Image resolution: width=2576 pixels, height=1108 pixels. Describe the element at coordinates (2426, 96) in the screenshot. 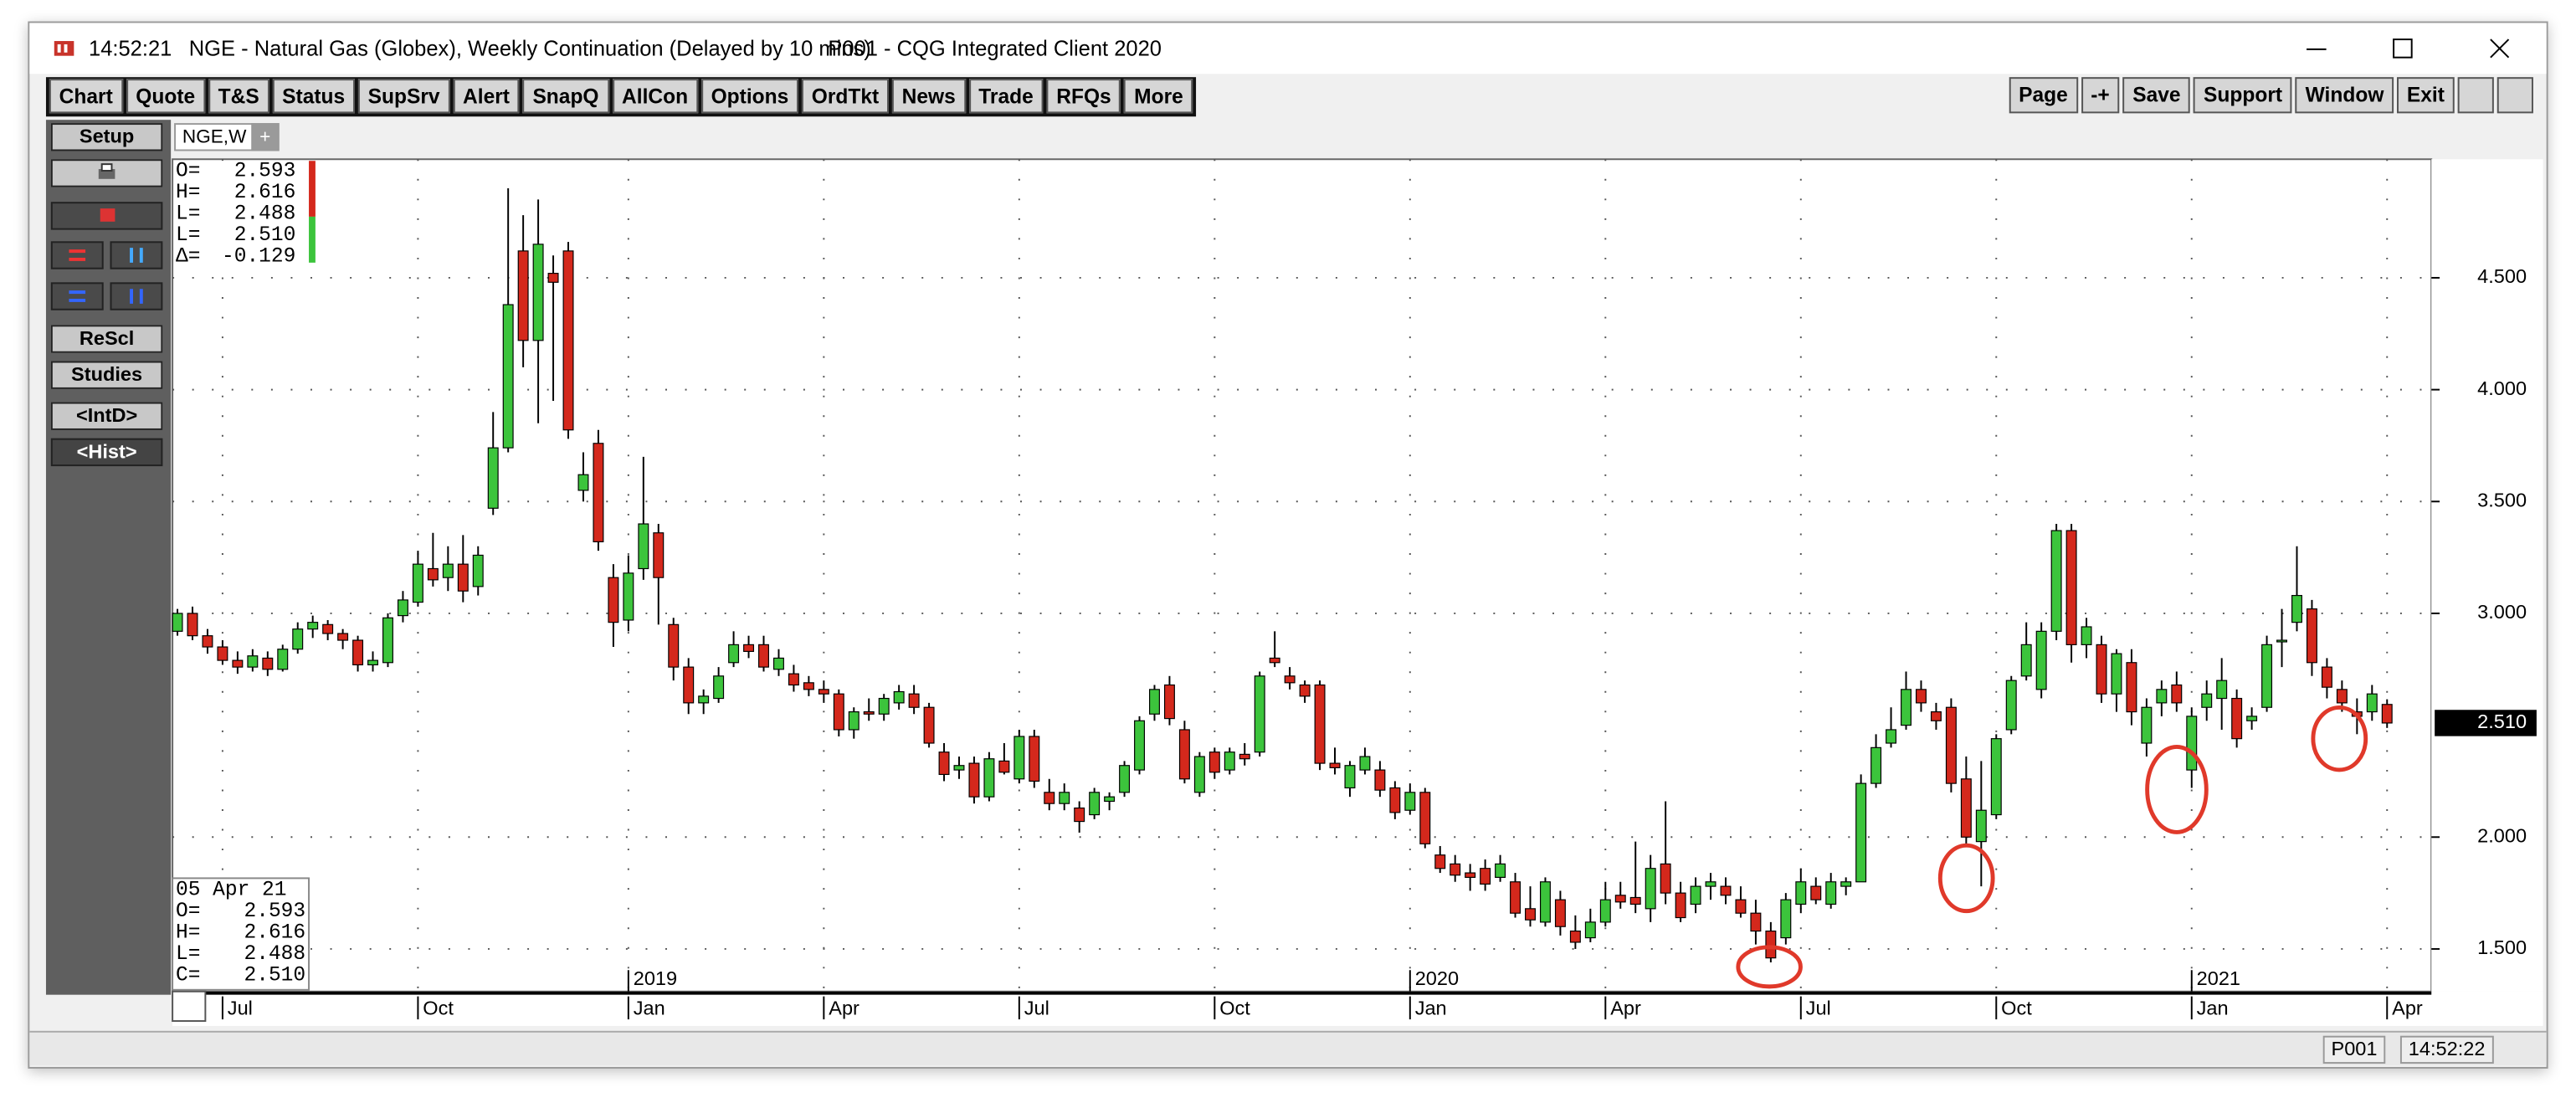

I see `toolbar-button: Exit` at that location.